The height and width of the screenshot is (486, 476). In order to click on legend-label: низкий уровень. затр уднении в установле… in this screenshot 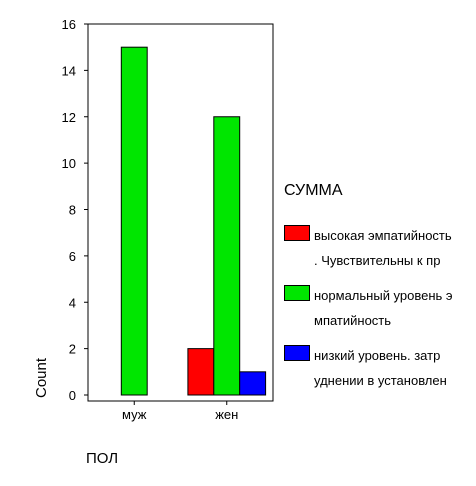, I will do `click(380, 368)`.